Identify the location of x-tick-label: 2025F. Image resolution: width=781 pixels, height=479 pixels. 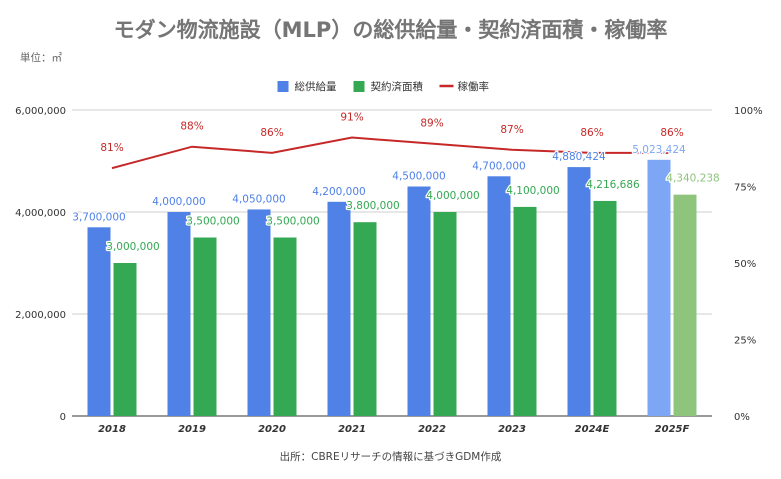
(672, 429).